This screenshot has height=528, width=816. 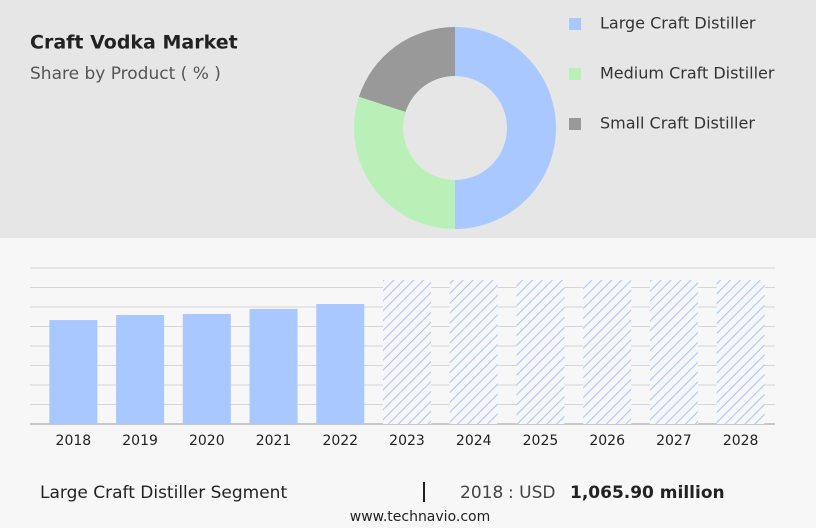 What do you see at coordinates (481, 493) in the screenshot?
I see `footer-year: 2018` at bounding box center [481, 493].